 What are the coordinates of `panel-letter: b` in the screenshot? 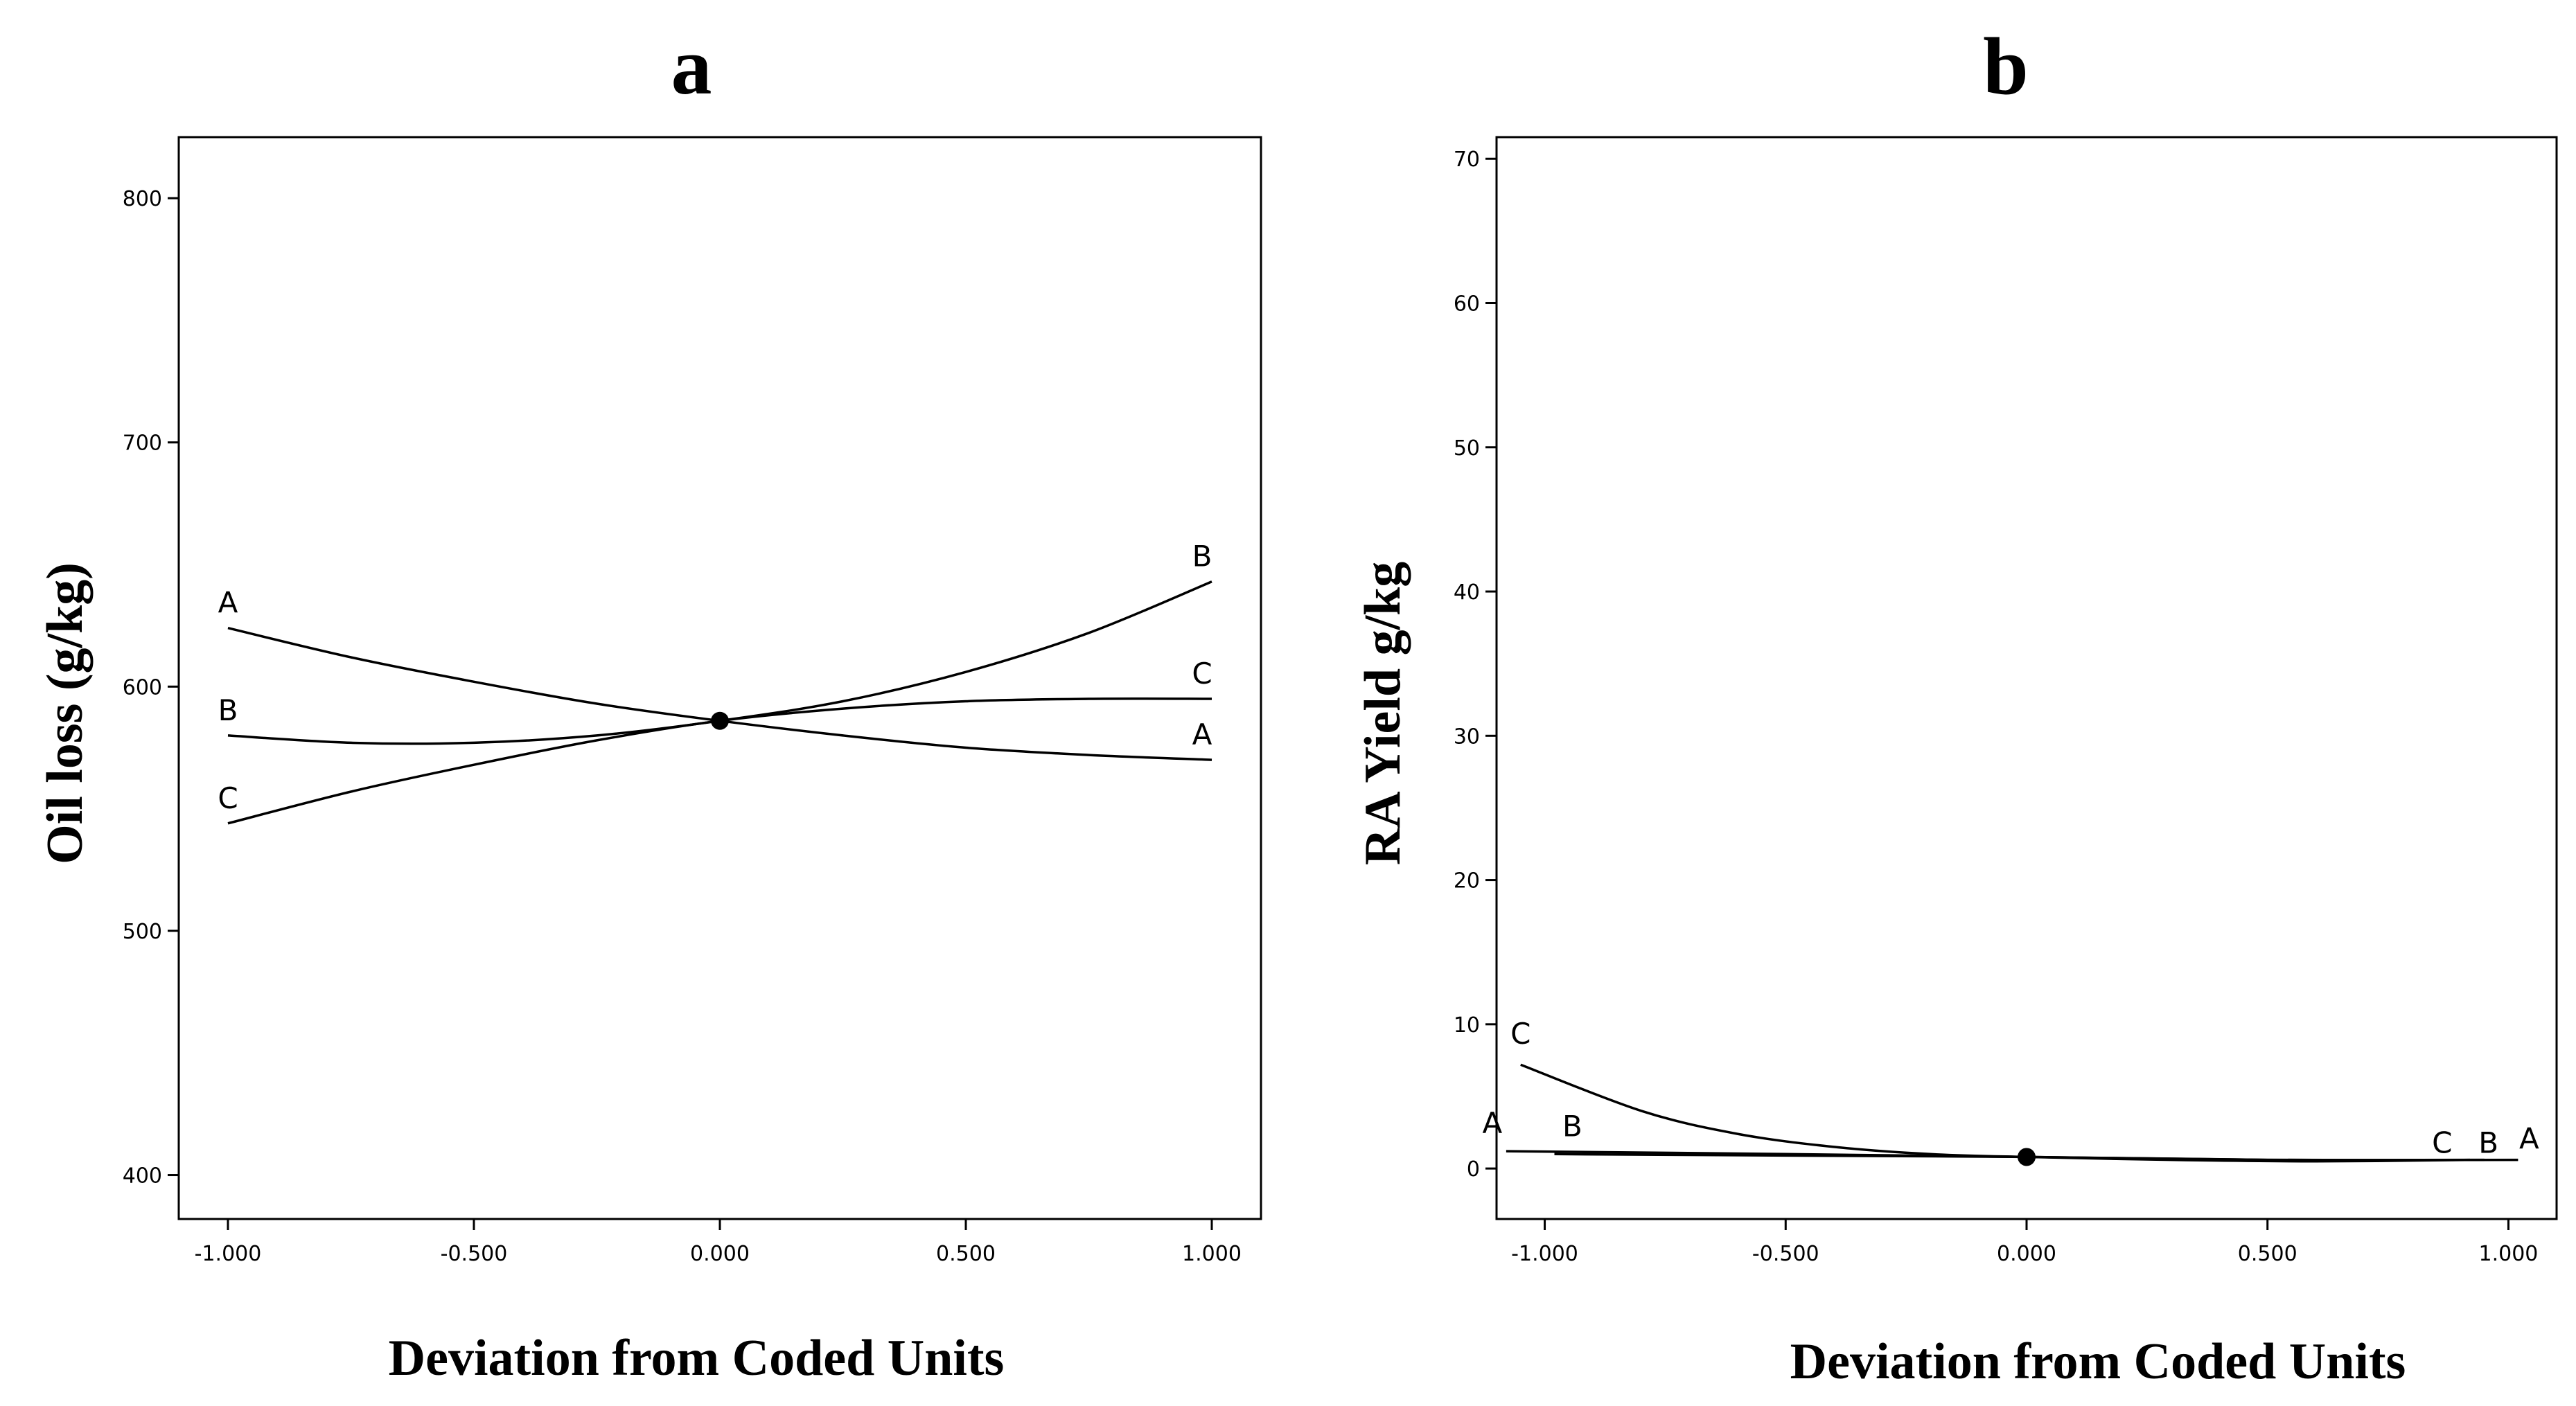 It's located at (2006, 66).